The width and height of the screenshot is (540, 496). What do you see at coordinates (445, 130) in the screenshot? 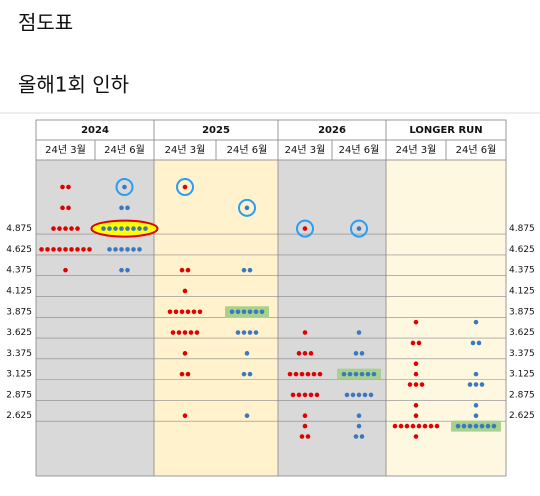
I see `group-label: LONGER RUN` at bounding box center [445, 130].